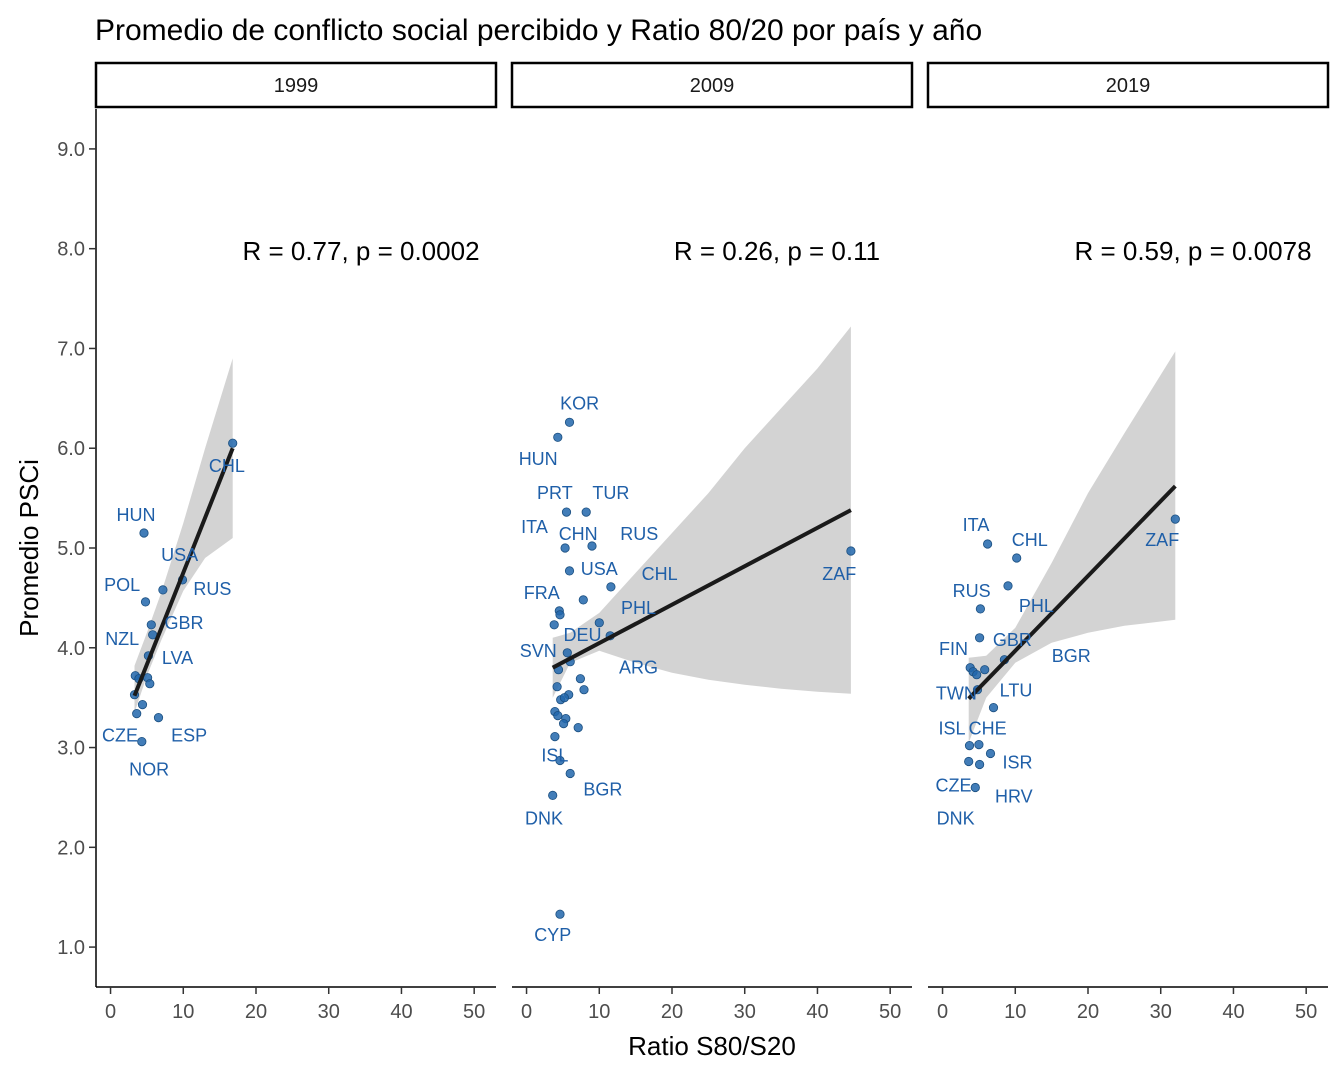  Describe the element at coordinates (360, 251) in the screenshot. I see `correlation-annotation: R = 0.77, p = 0.0002` at that location.